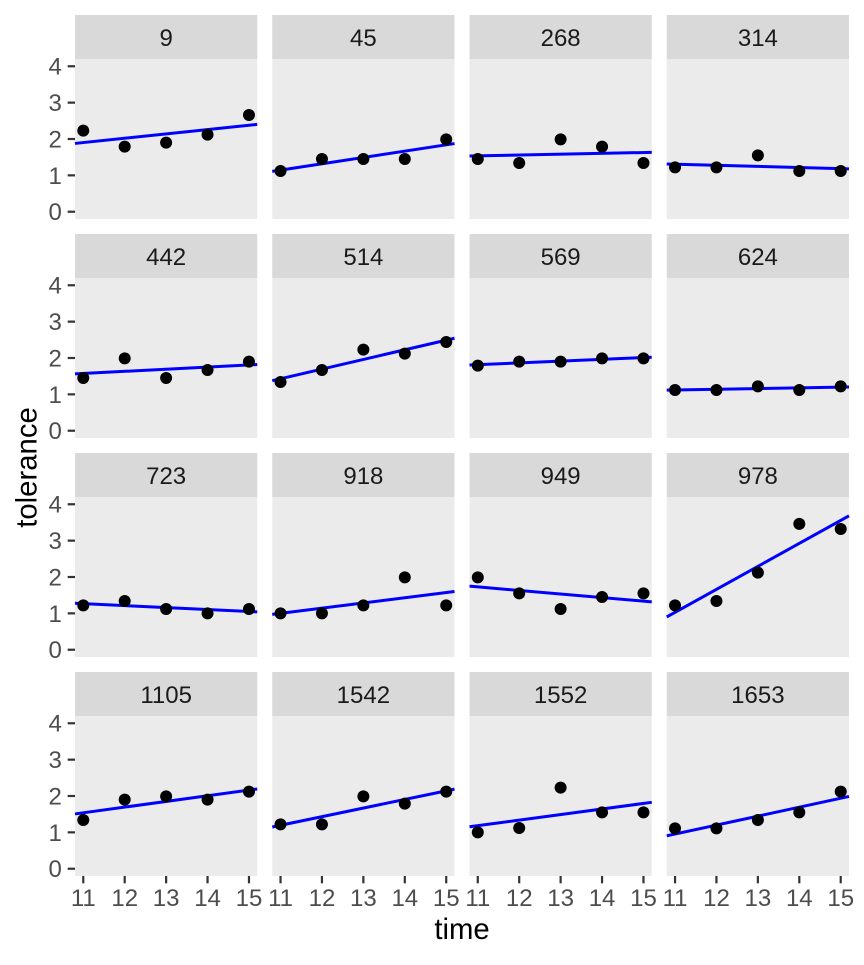  Describe the element at coordinates (363, 257) in the screenshot. I see `svg-text: 514` at that location.